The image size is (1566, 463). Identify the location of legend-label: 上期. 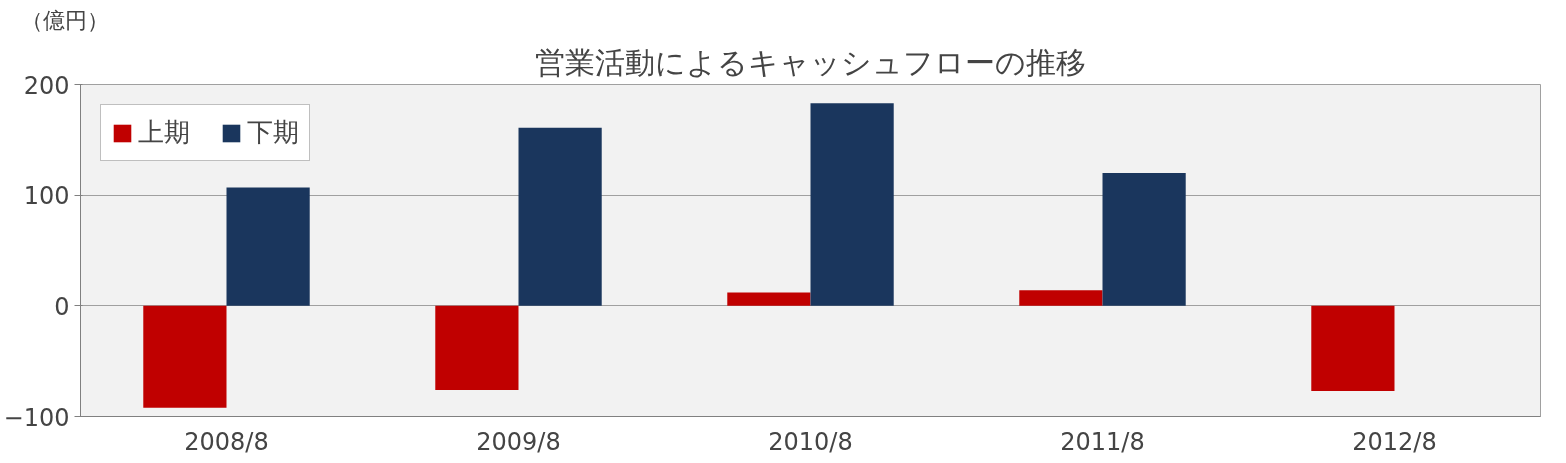
(164, 132).